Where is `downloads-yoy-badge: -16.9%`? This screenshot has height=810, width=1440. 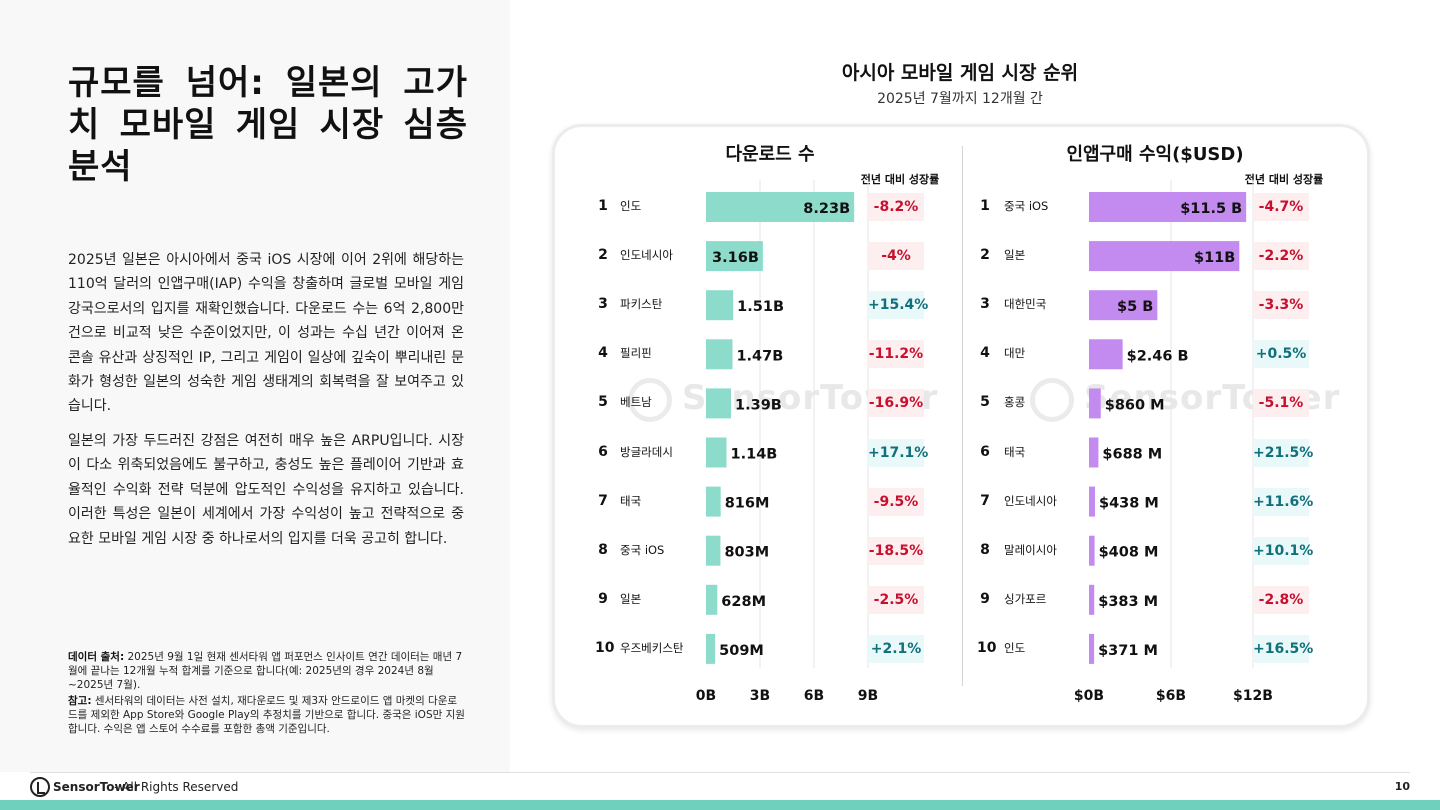 downloads-yoy-badge: -16.9% is located at coordinates (896, 403).